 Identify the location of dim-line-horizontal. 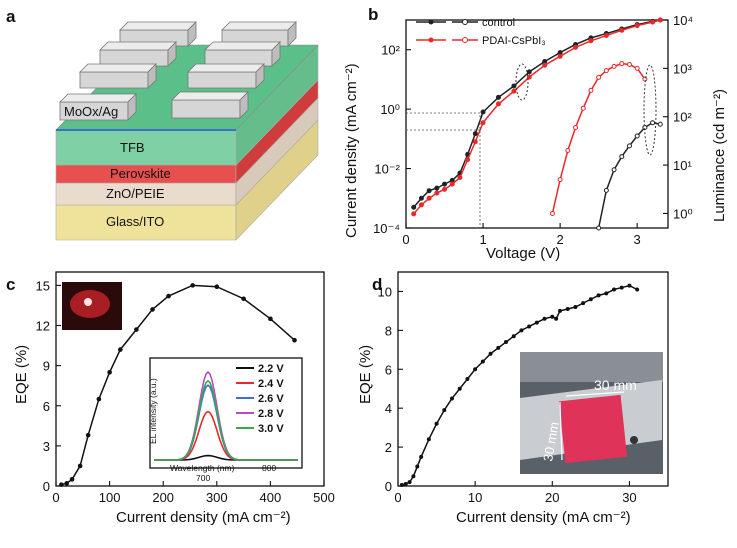
(595, 394).